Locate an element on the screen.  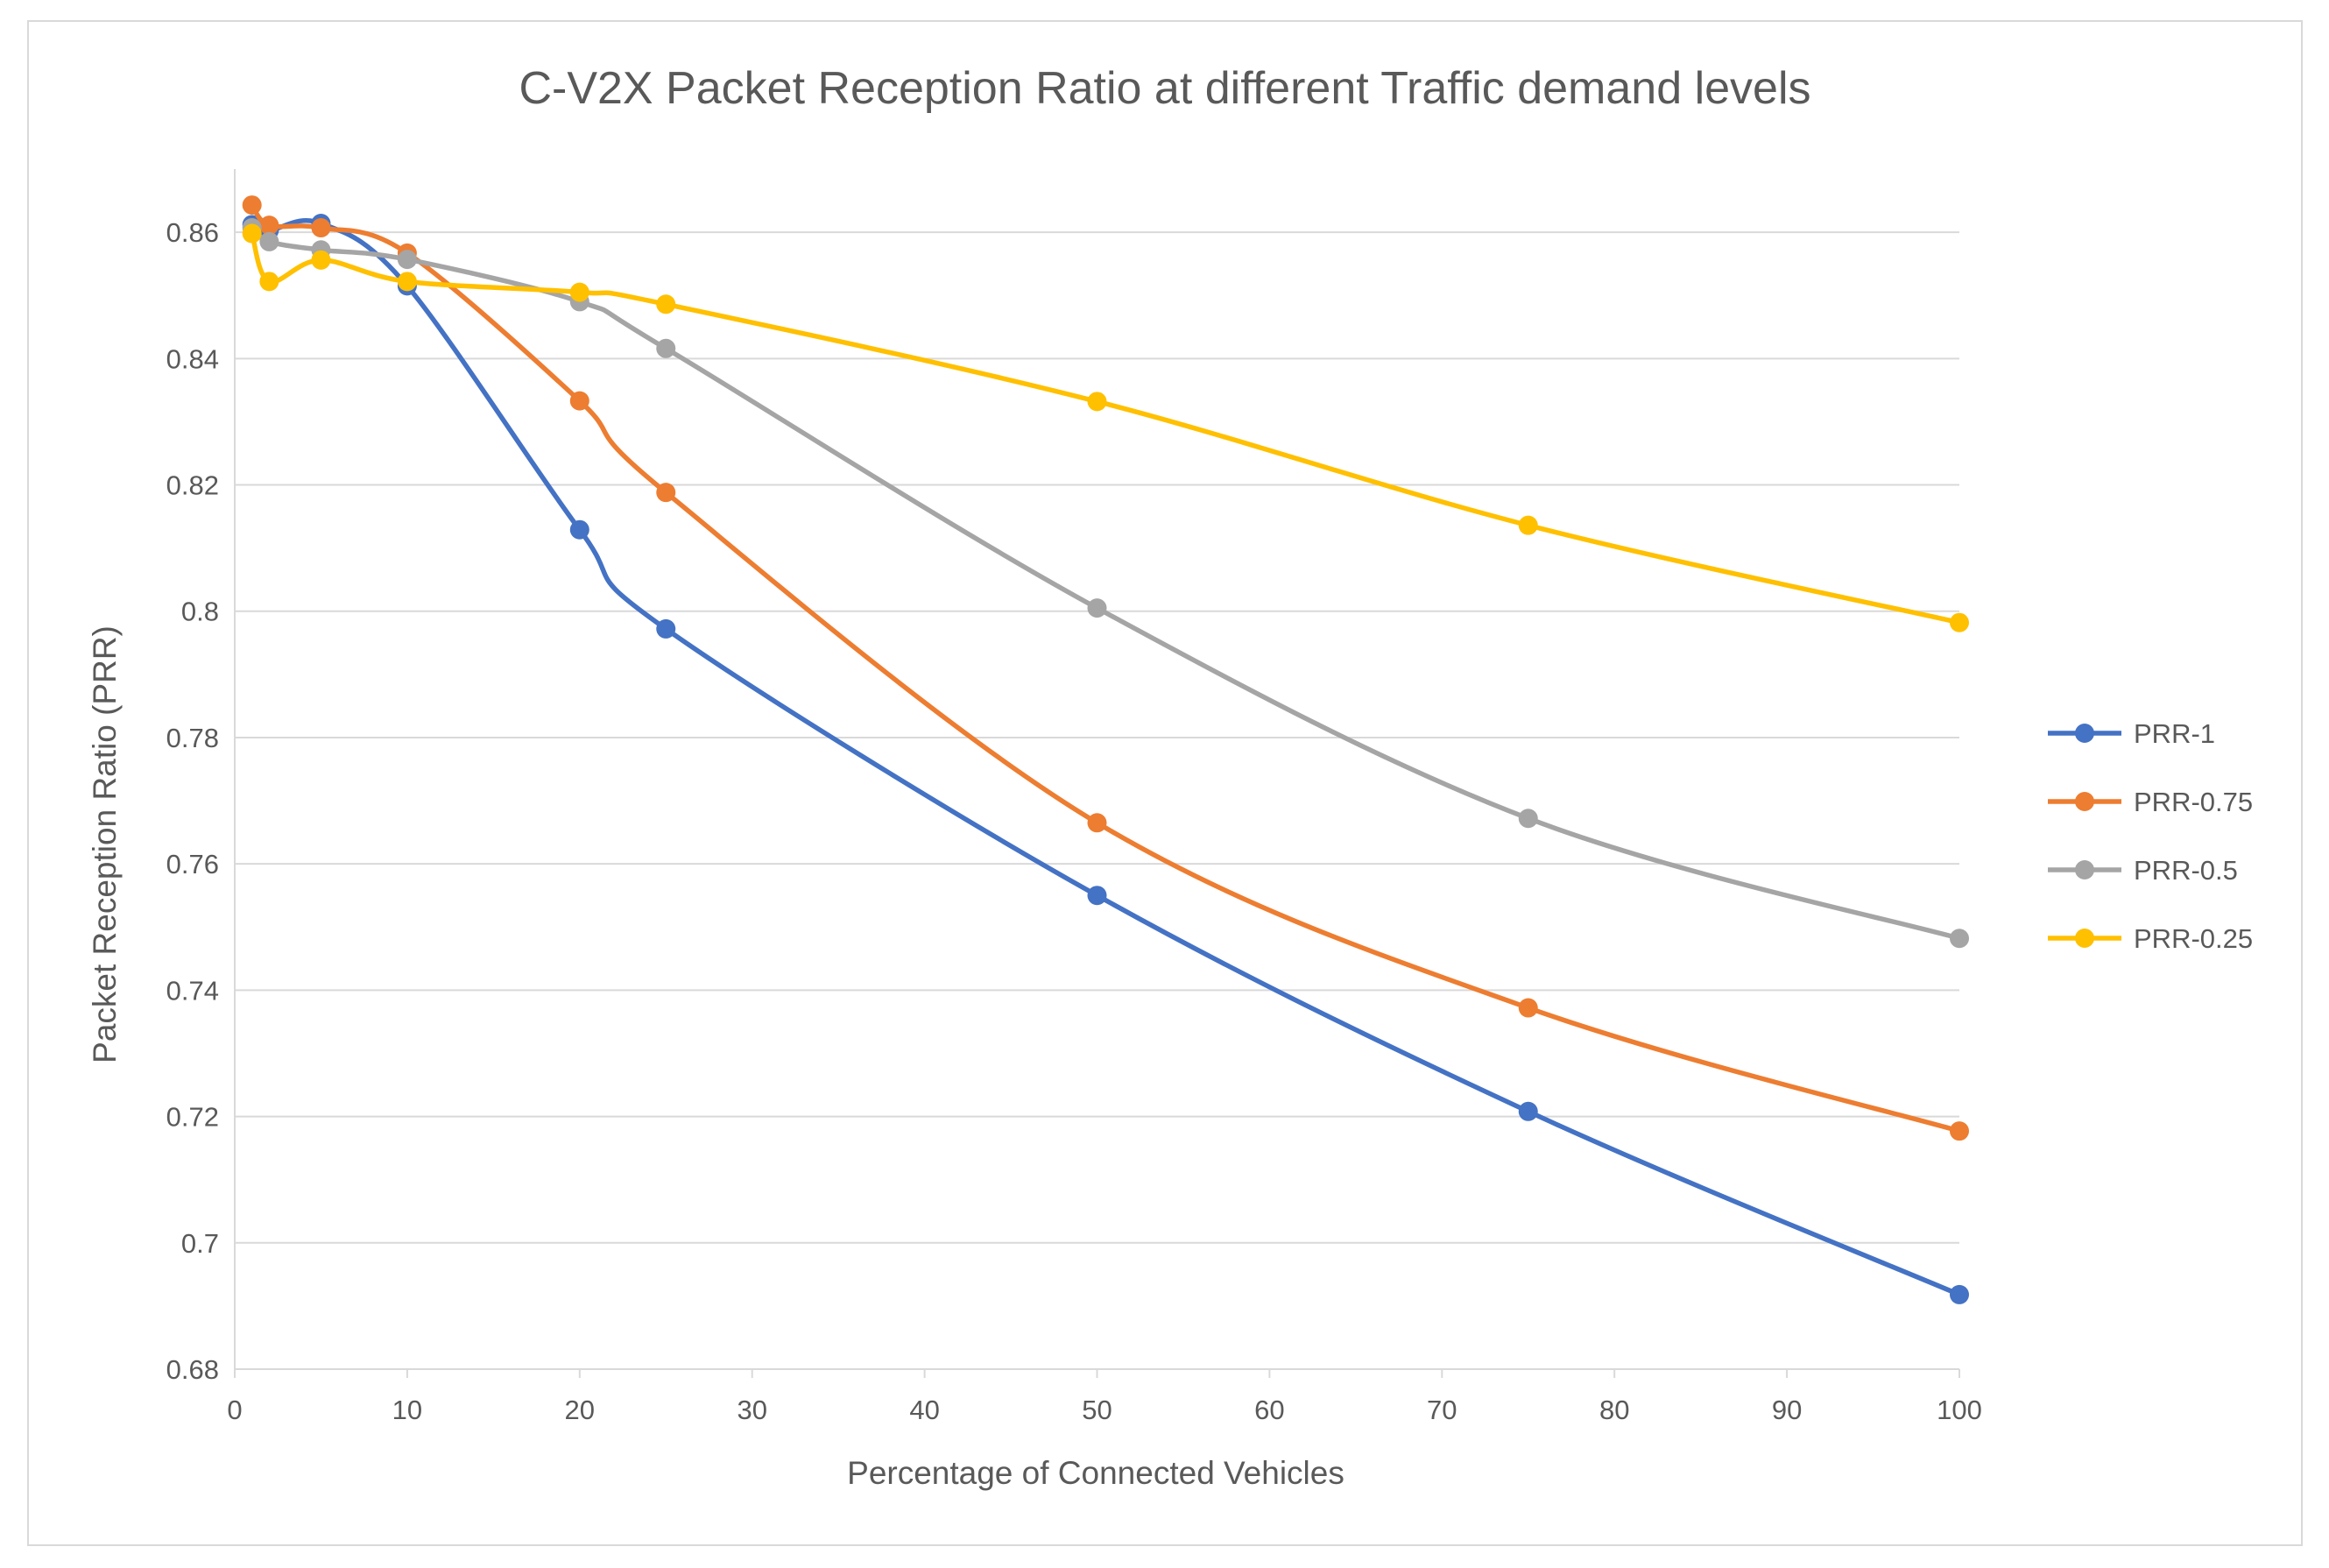
x-tick-label: 60 is located at coordinates (1269, 1410).